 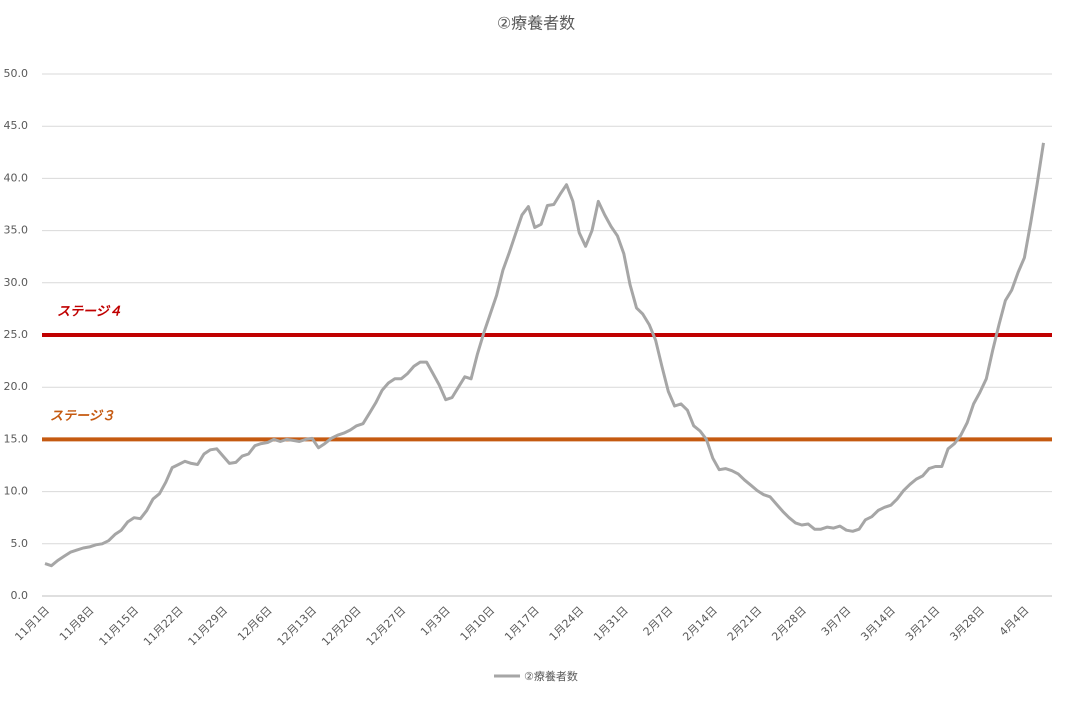 I want to click on x-tick-label: 3月7日, so click(x=836, y=621).